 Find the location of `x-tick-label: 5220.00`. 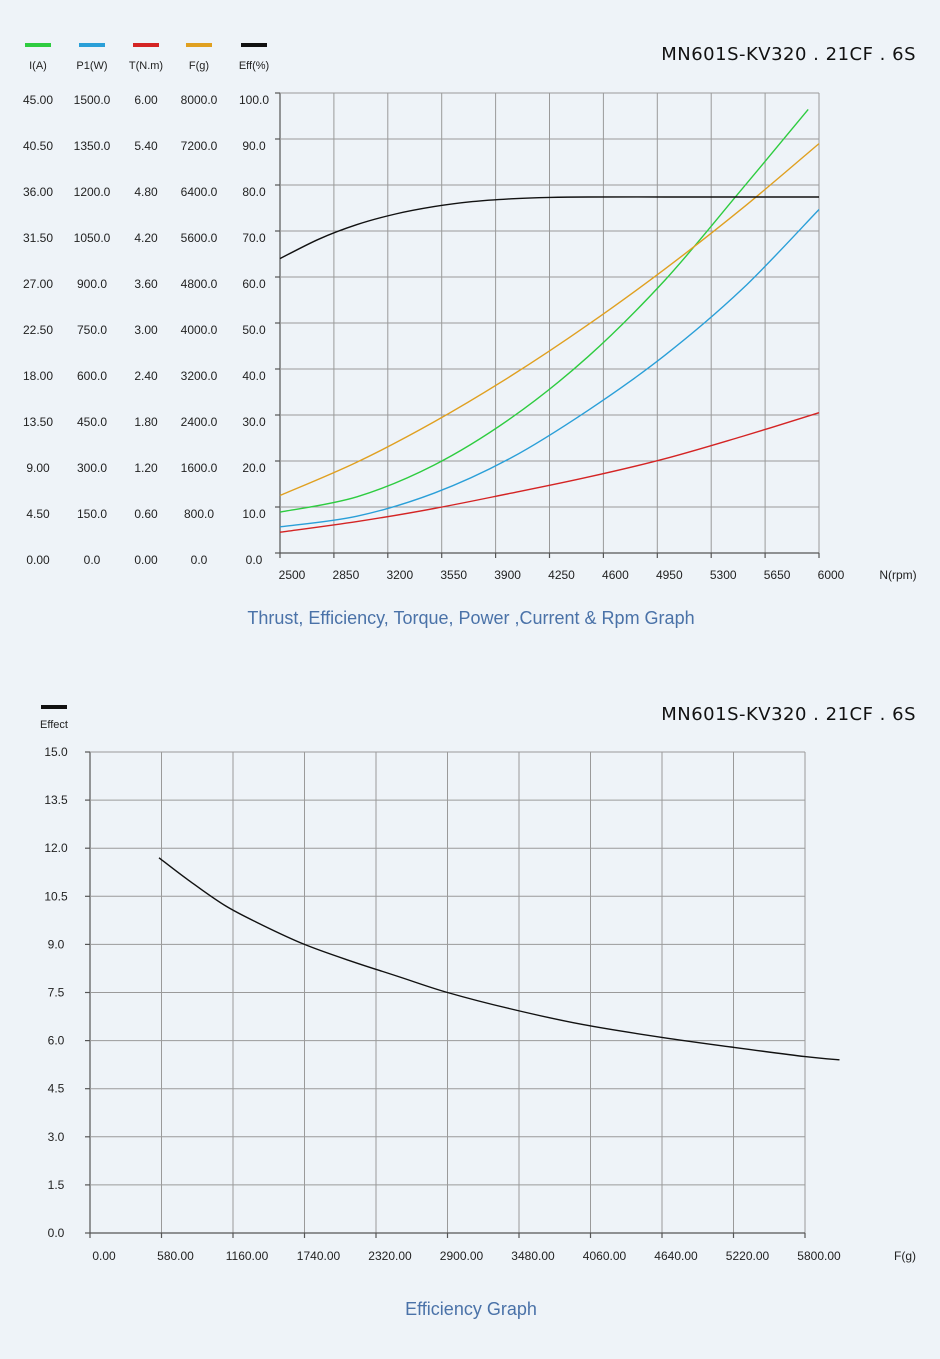

x-tick-label: 5220.00 is located at coordinates (748, 1256).